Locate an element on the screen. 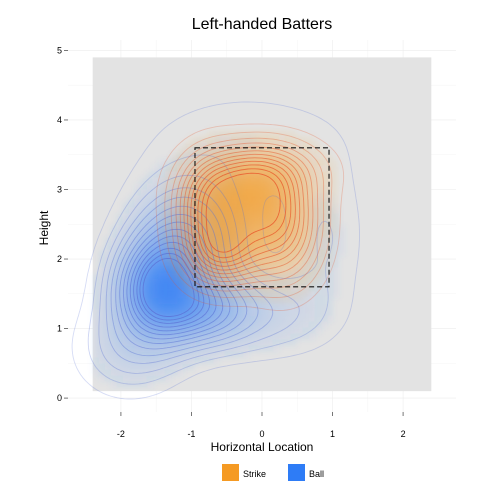 The image size is (504, 504). x-tick-label: 2 is located at coordinates (403, 434).